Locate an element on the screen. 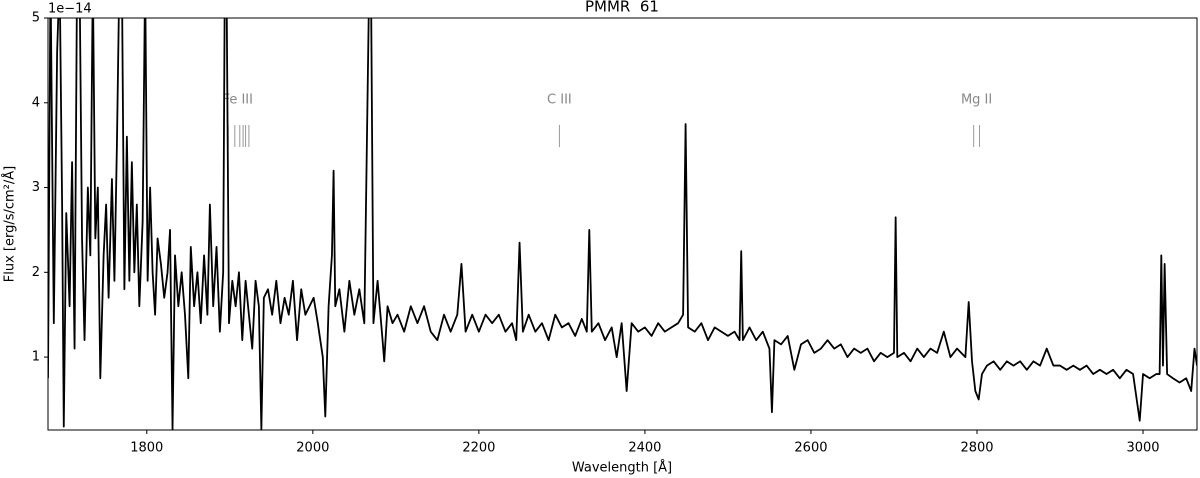 The width and height of the screenshot is (1200, 478). y-offset: 1e−14 is located at coordinates (70, 9).